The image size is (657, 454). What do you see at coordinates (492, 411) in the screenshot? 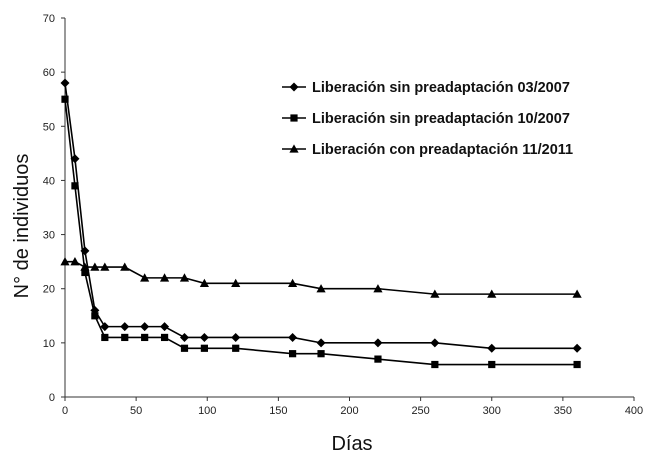
I see `x-tick-label: 300` at bounding box center [492, 411].